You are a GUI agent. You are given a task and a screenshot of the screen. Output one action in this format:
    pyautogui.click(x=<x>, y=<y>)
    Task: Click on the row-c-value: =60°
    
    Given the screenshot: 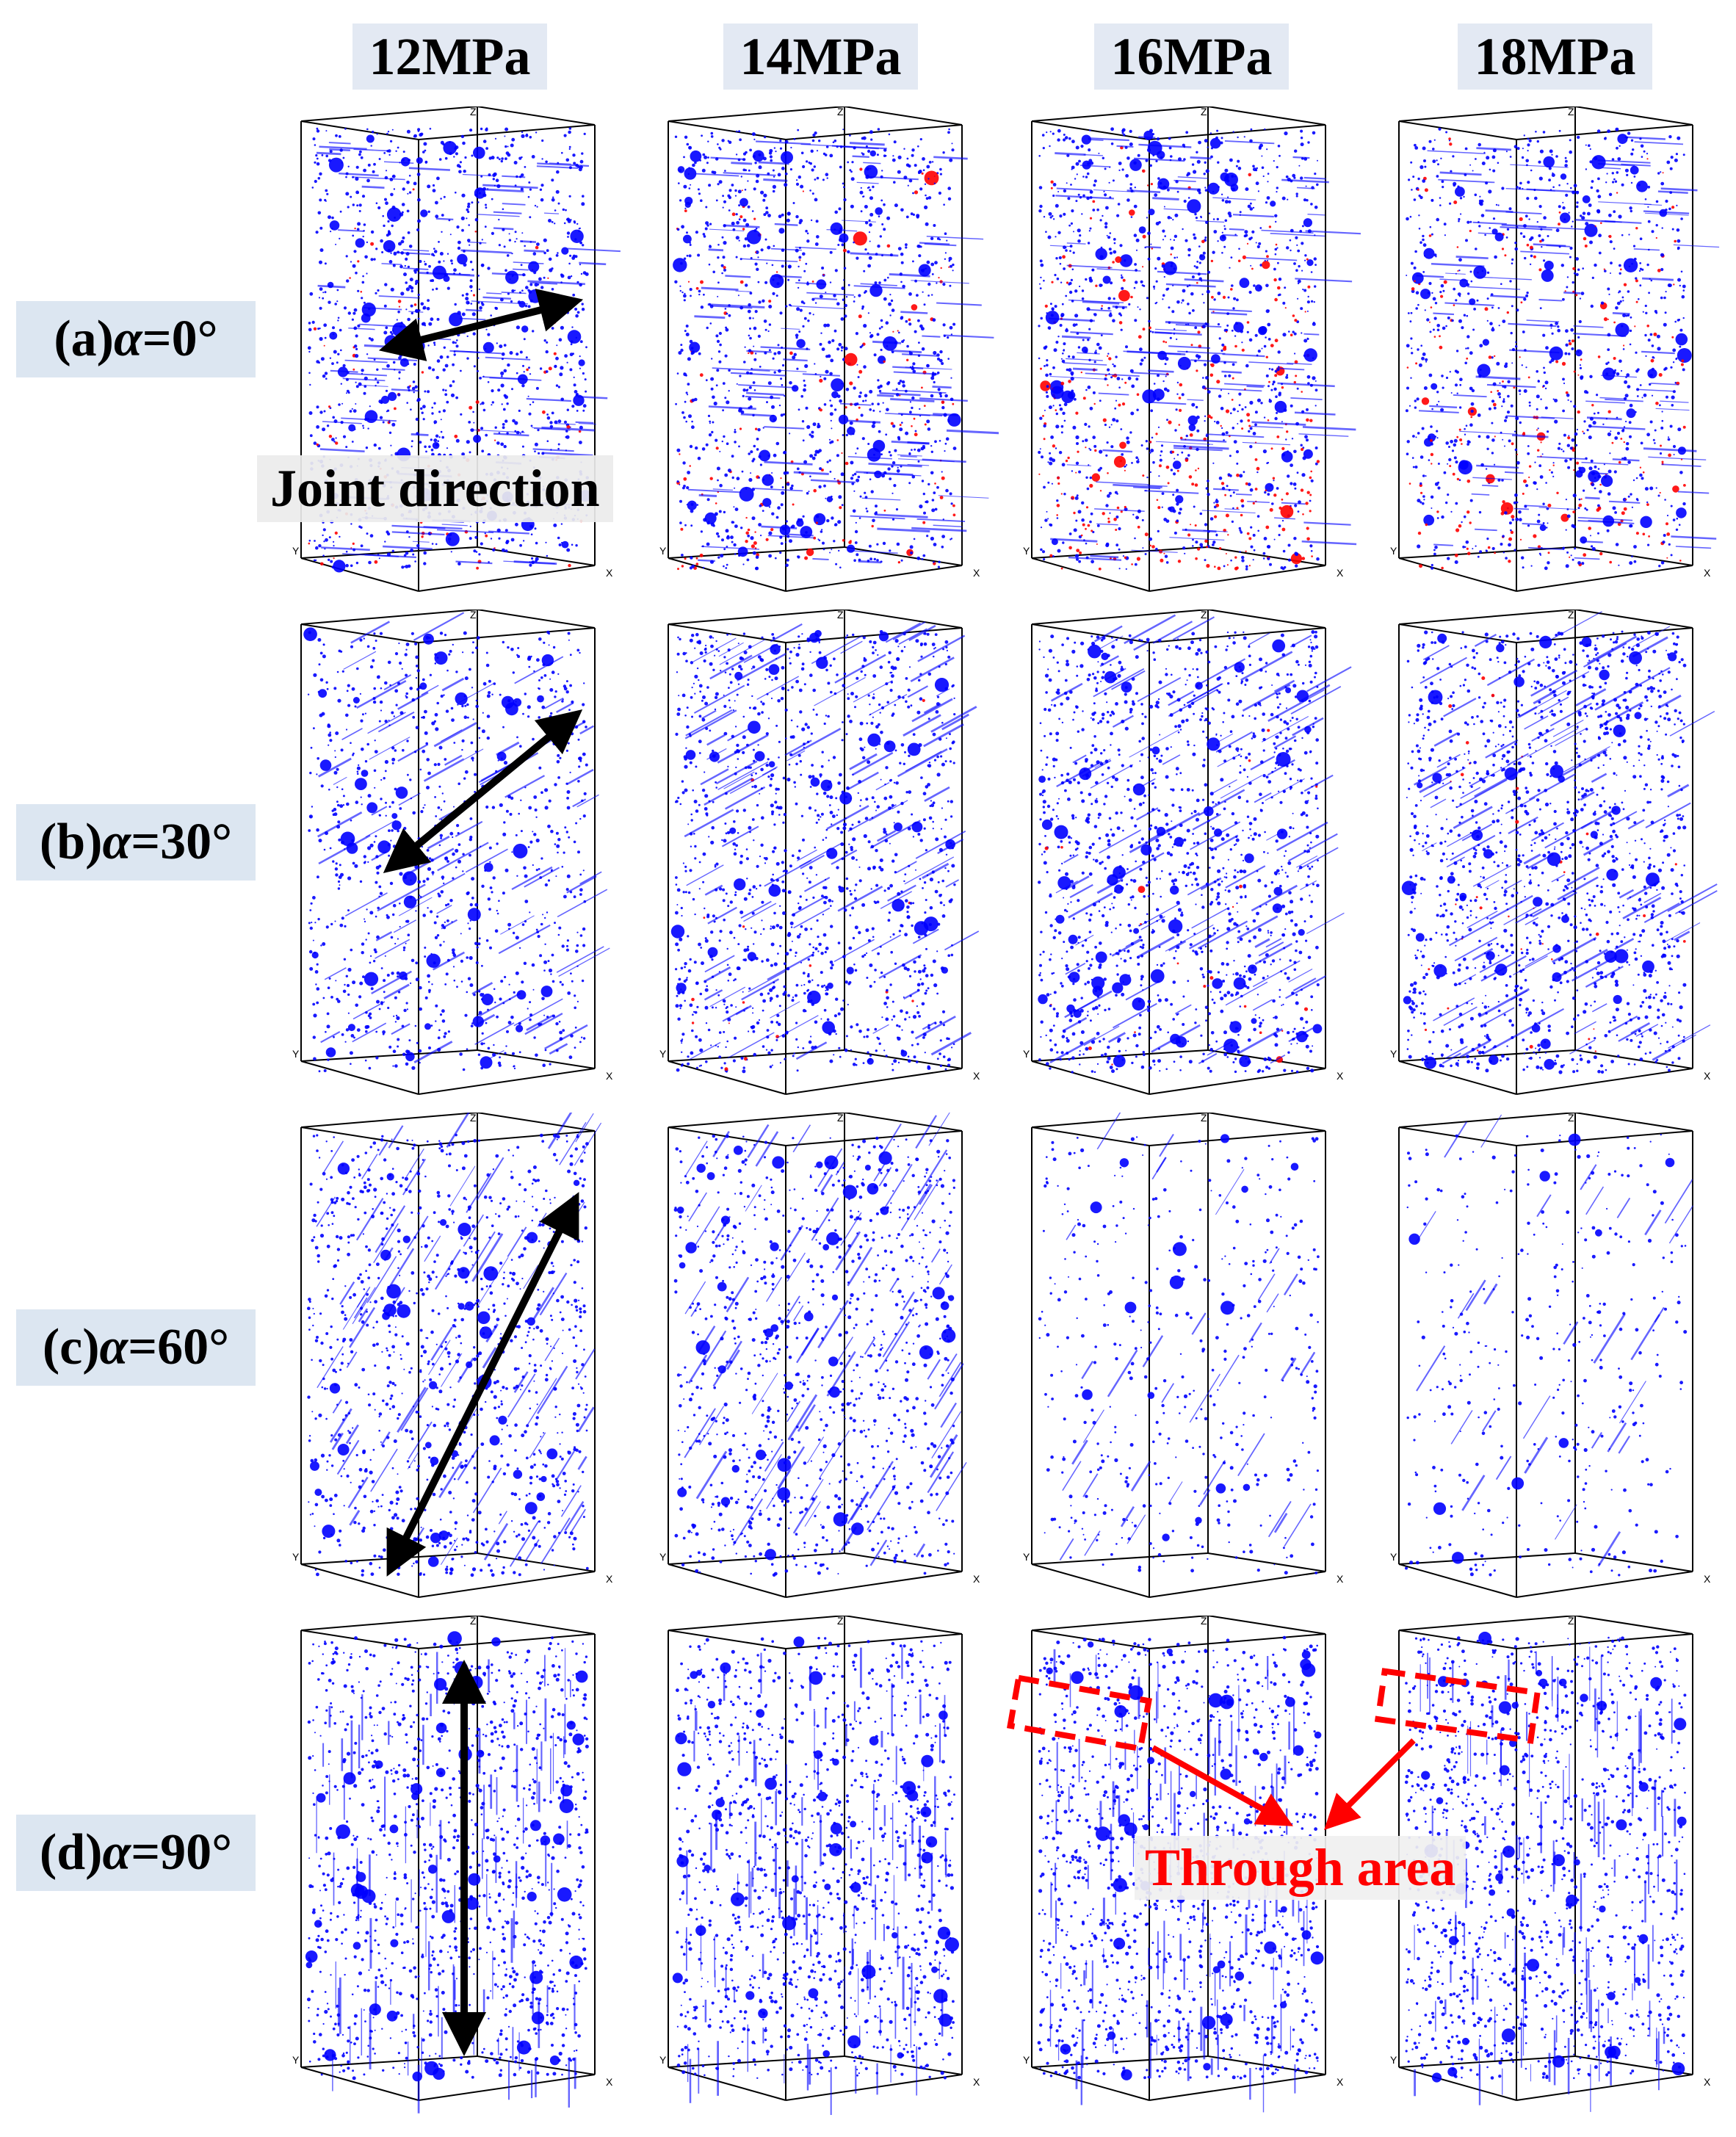 What is the action you would take?
    pyautogui.click(x=179, y=1347)
    